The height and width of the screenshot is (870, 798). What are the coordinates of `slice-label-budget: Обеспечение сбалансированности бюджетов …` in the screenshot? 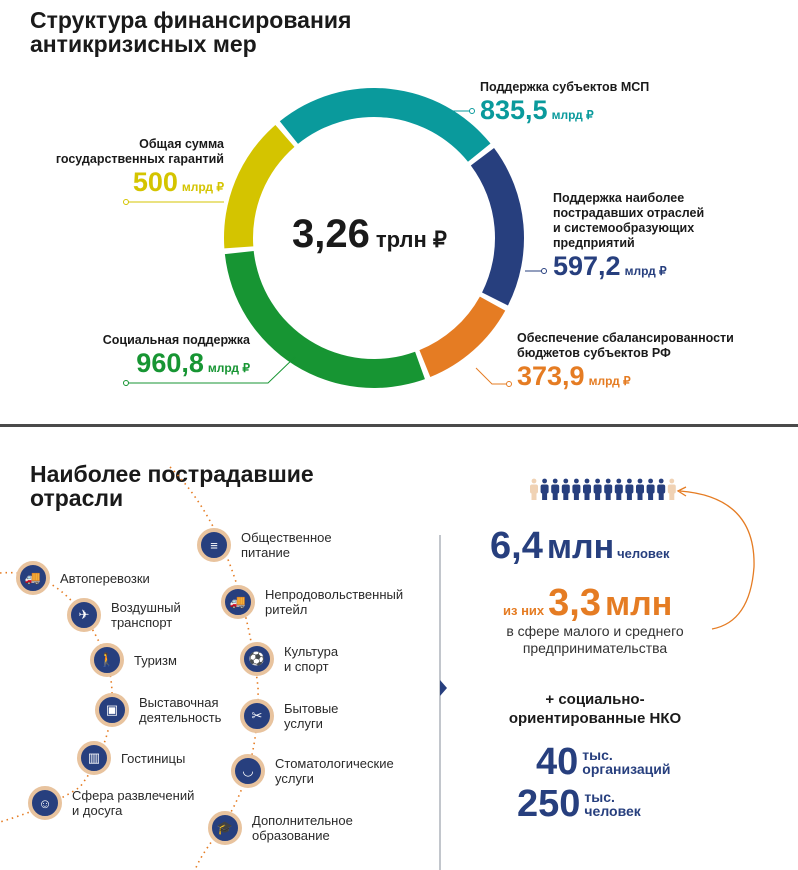 It's located at (625, 363).